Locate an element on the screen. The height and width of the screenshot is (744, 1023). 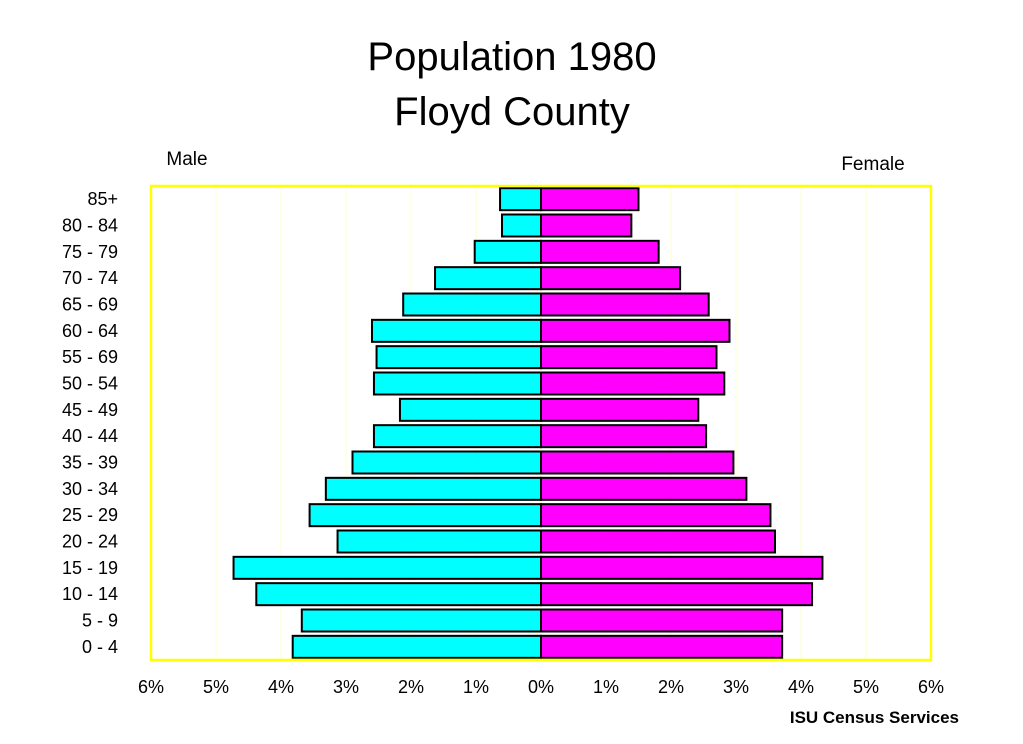
x-axis-tick-labels: 6% 5% 4% 3% 2% 1% 0% 1% 2% 3% 4% 5% 6% is located at coordinates (541, 687).